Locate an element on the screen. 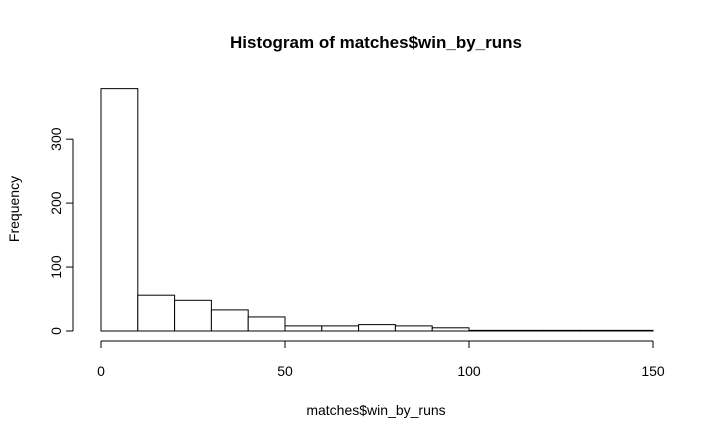  y-tick-label-0: 0 is located at coordinates (56, 331).